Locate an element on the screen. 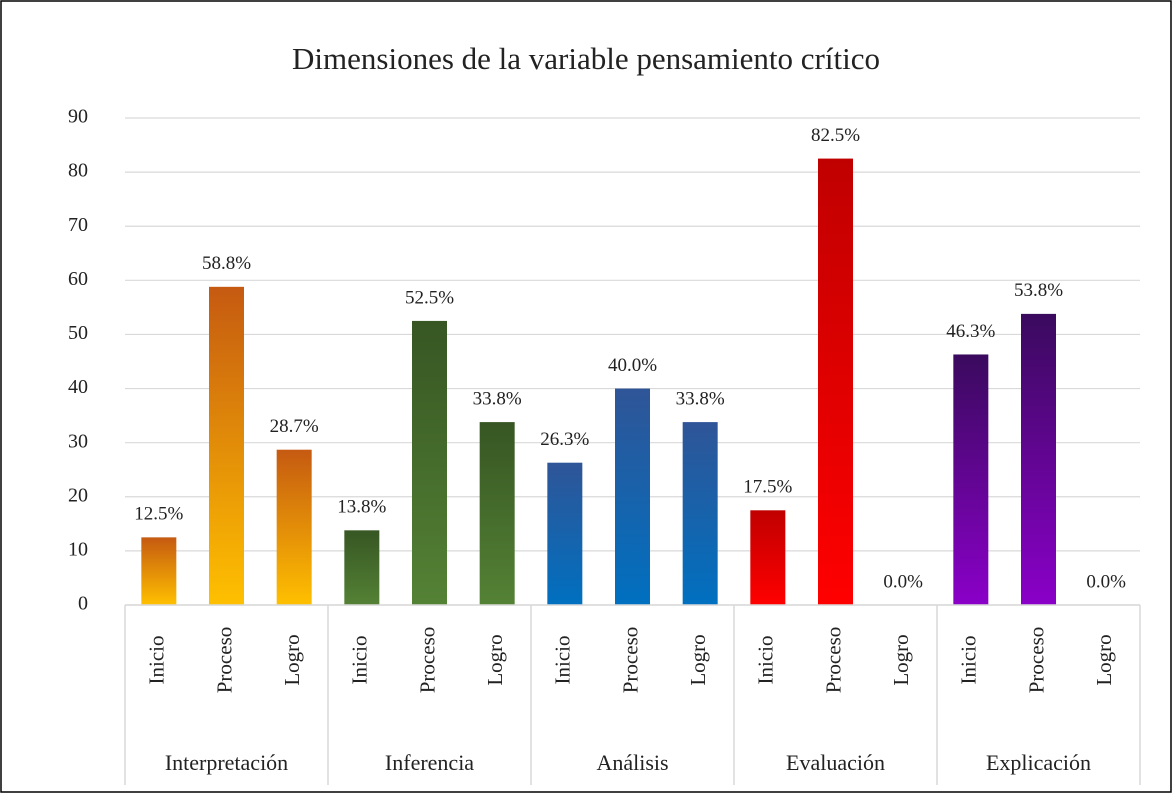 This screenshot has width=1172, height=793. y-tick-label: 50 is located at coordinates (78, 333).